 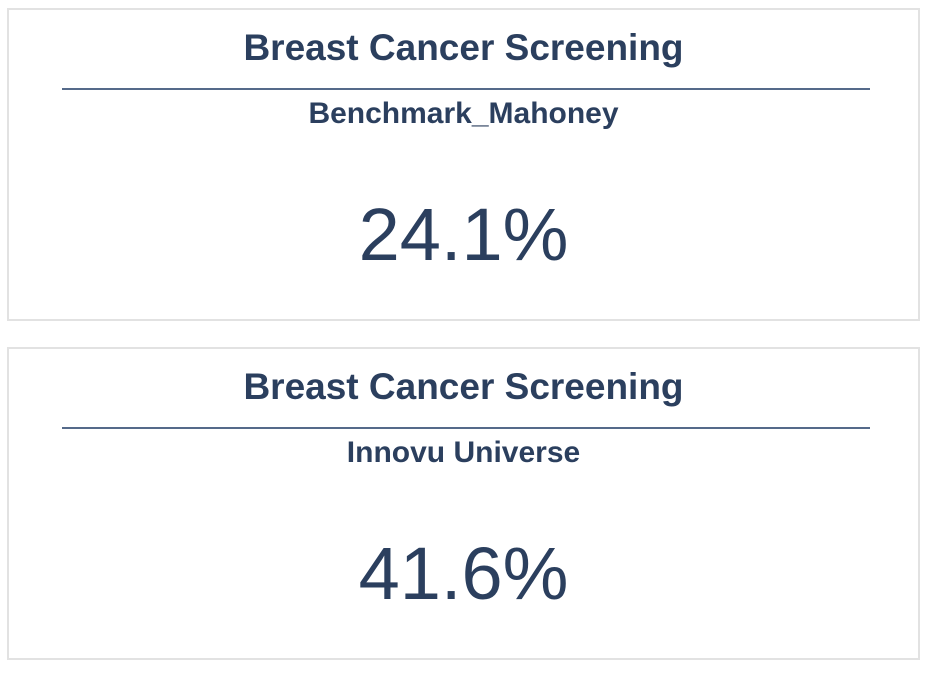 What do you see at coordinates (463, 234) in the screenshot?
I see `metric-value: 24.1%` at bounding box center [463, 234].